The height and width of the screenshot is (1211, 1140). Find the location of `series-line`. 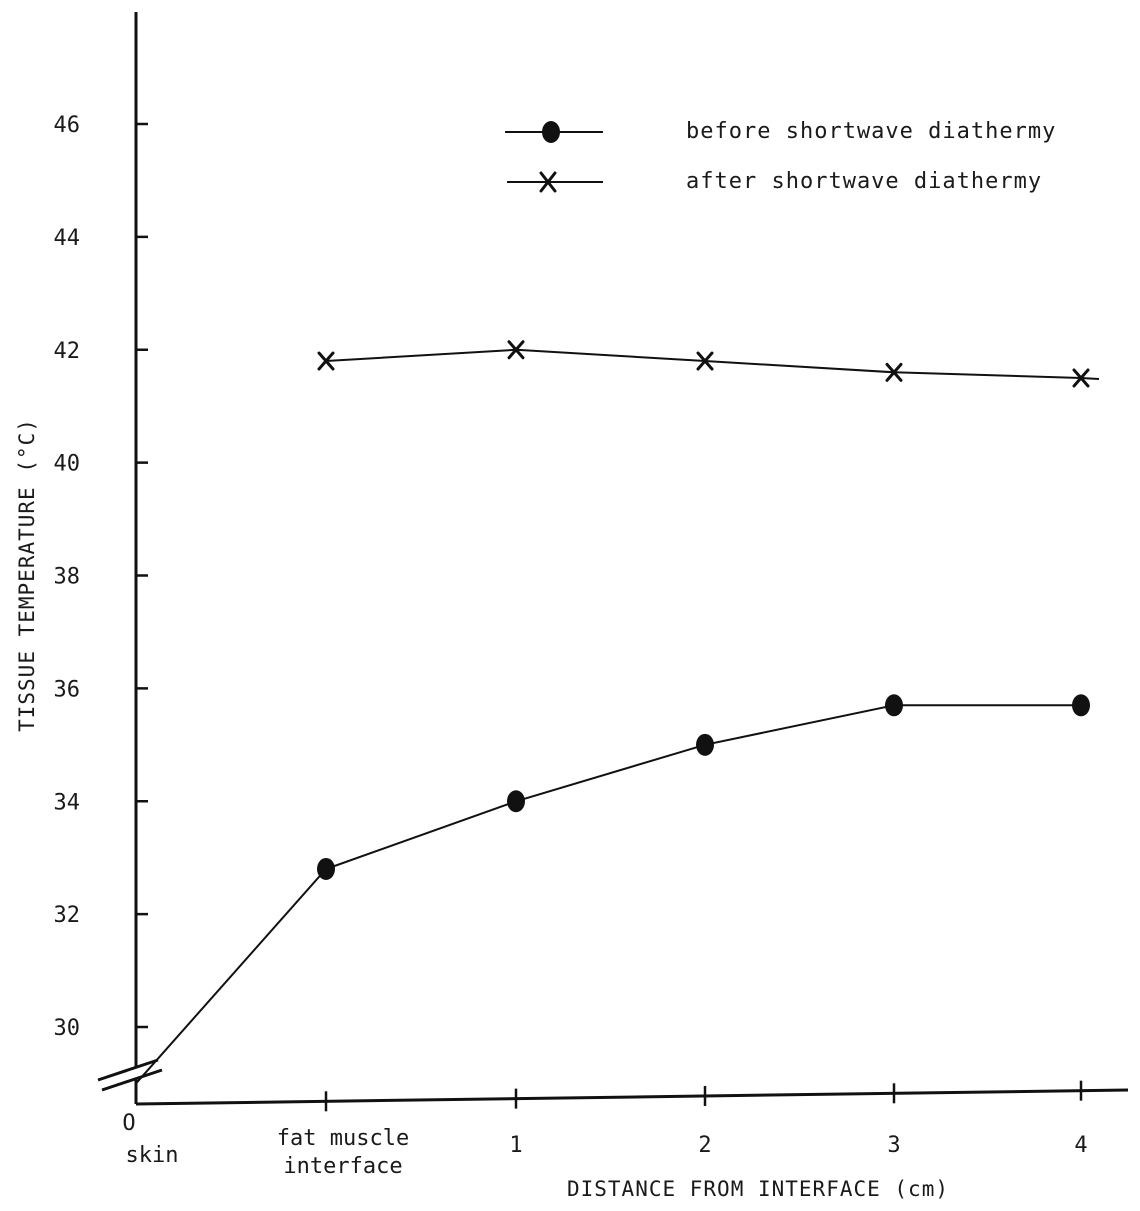

series-line is located at coordinates (712, 364).